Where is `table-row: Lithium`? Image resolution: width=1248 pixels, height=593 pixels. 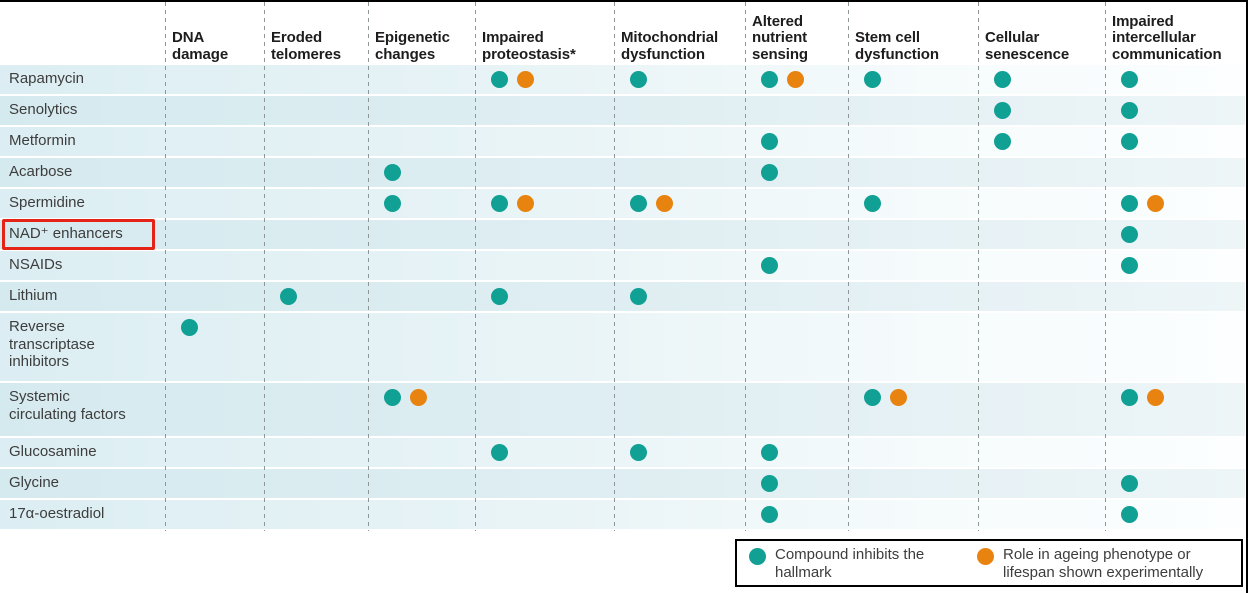 table-row: Lithium is located at coordinates (622, 296).